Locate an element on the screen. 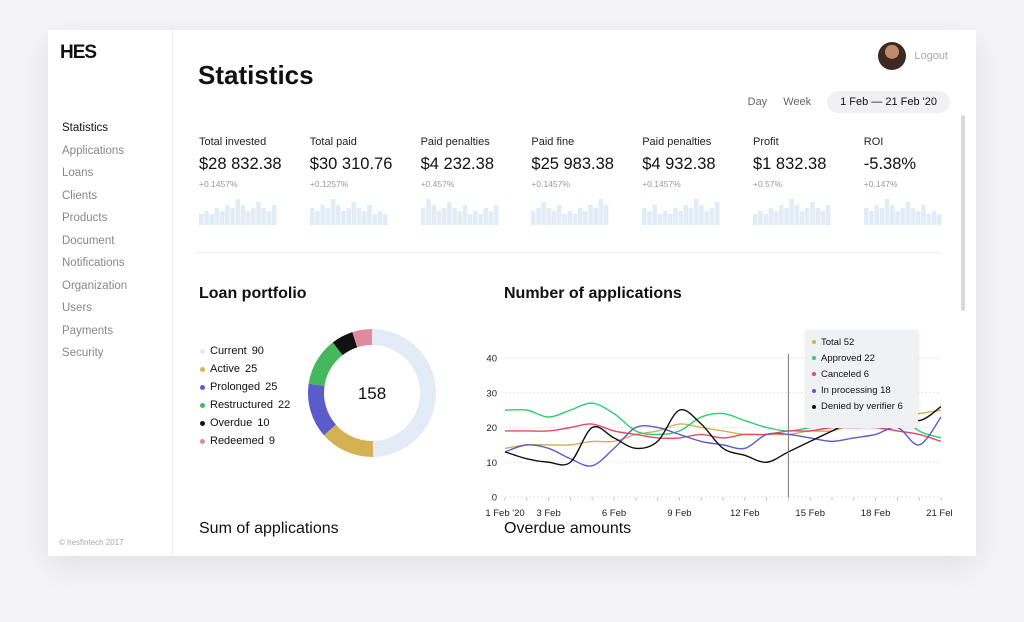 This screenshot has height=622, width=1024. sidebar-item-organization: Organization is located at coordinates (95, 285).